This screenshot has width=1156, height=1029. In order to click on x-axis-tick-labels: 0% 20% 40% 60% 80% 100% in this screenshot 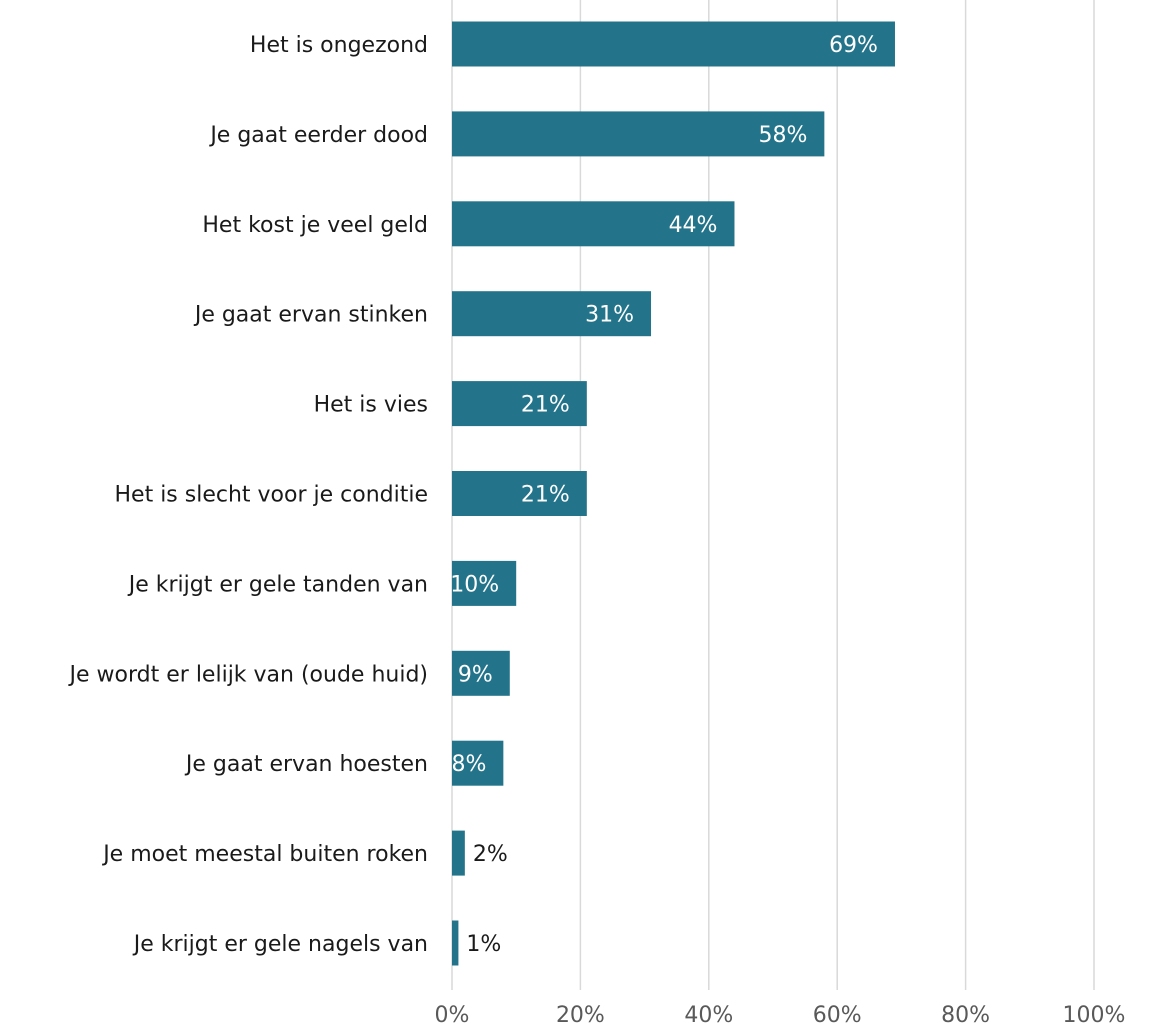, I will do `click(780, 1015)`.